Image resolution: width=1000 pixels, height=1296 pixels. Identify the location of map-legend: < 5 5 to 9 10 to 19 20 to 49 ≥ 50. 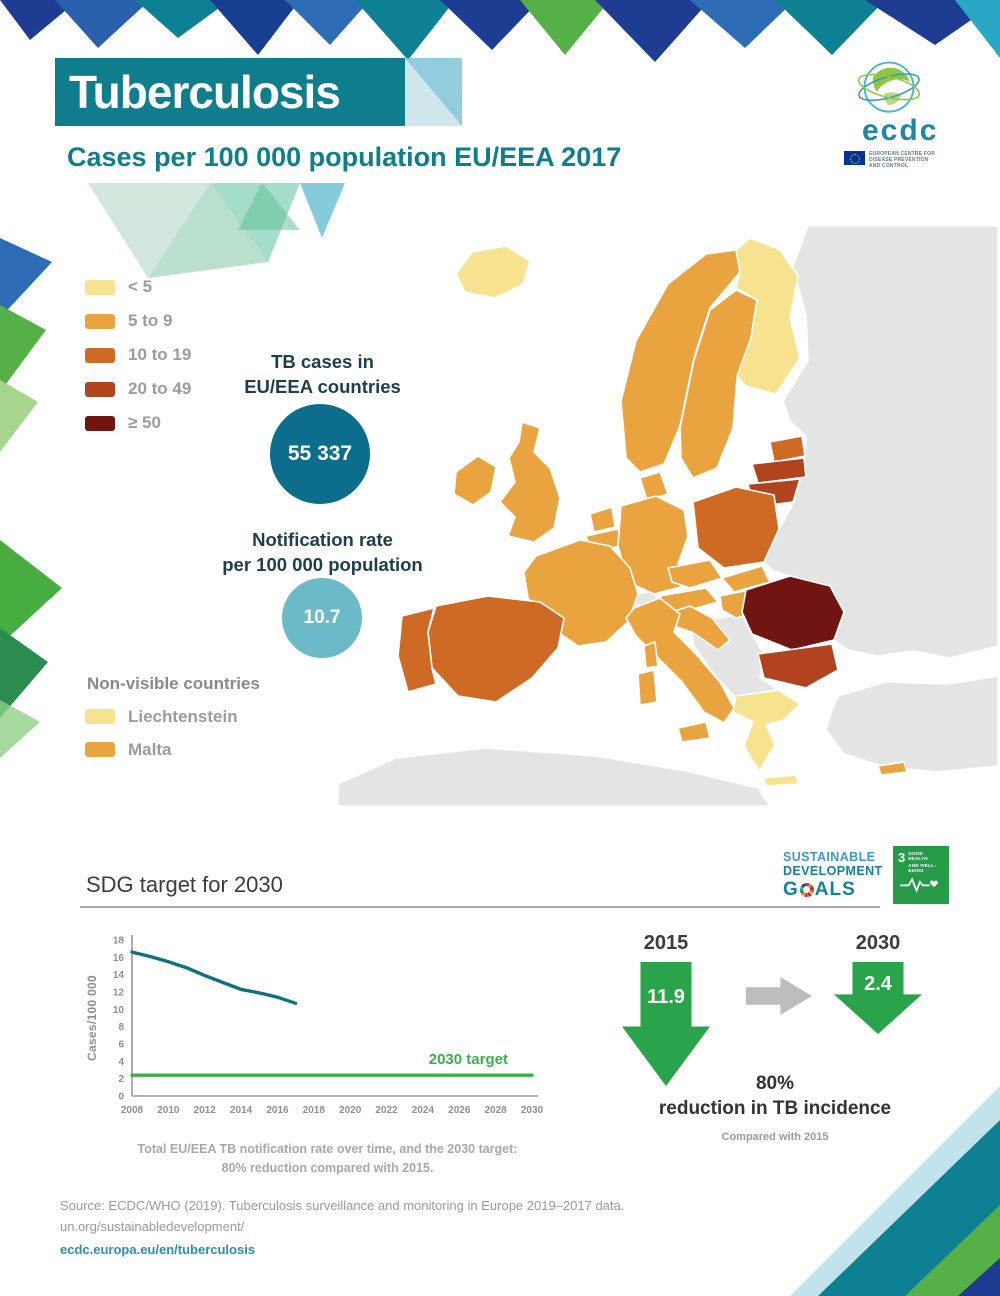
(138, 355).